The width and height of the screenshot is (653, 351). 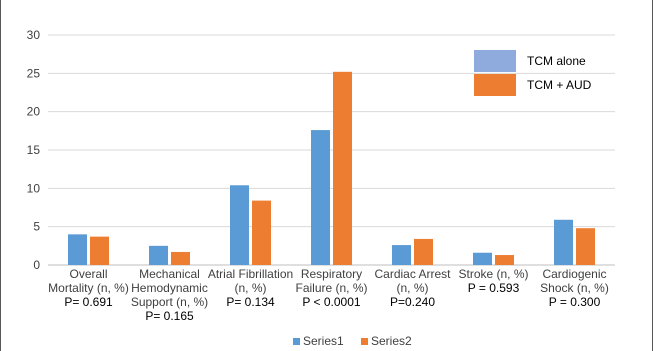 What do you see at coordinates (533, 73) in the screenshot?
I see `legend-top-right: TCM alone TCM + AUD` at bounding box center [533, 73].